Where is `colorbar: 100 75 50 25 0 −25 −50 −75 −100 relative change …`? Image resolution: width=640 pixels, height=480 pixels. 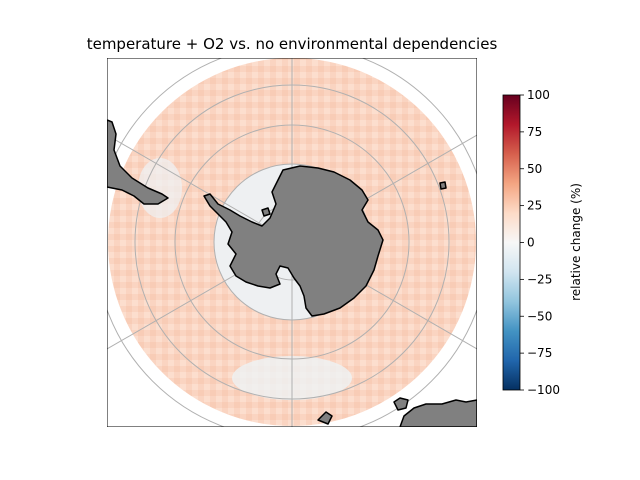
colorbar: 100 75 50 25 0 −25 −50 −75 −100 relative change … is located at coordinates (542, 242).